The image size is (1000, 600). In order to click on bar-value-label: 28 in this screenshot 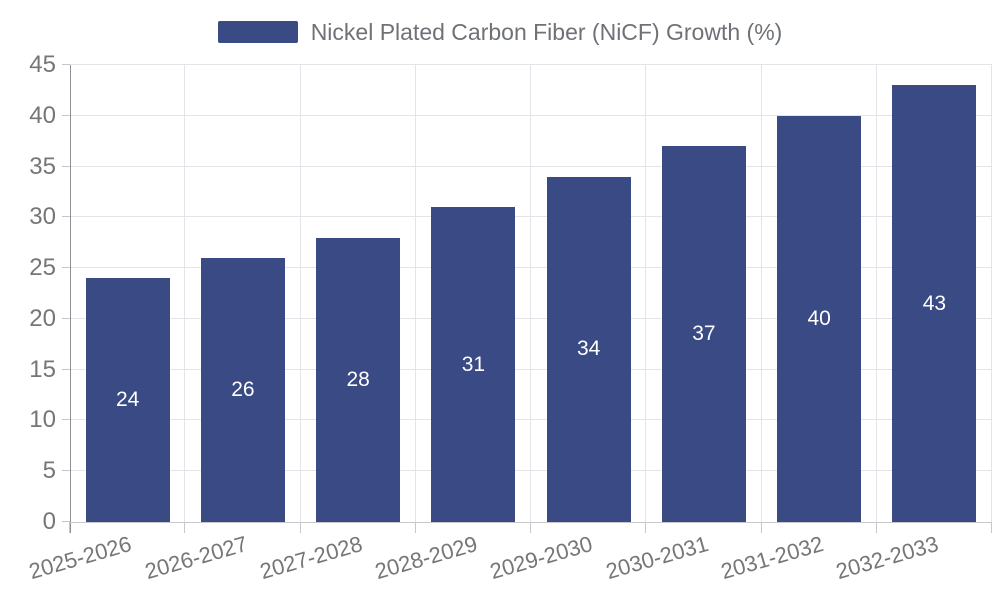, I will do `click(358, 379)`.